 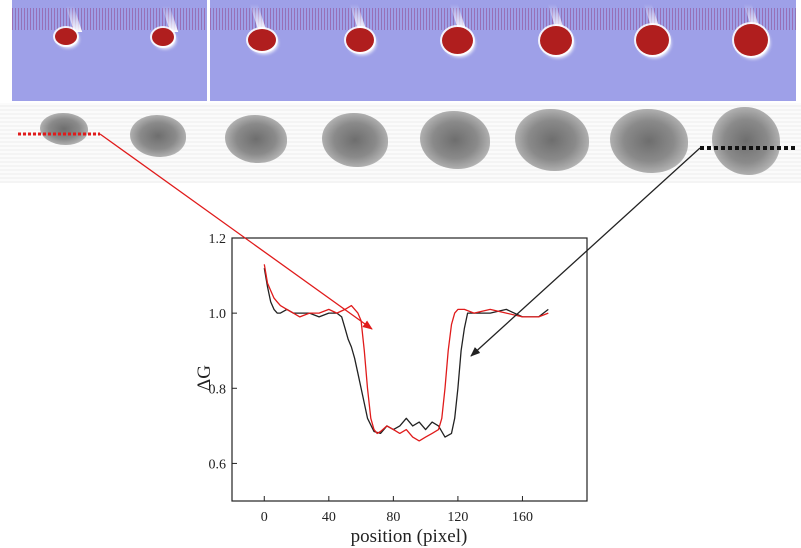 I want to click on red-connector-arrow, so click(x=236, y=231).